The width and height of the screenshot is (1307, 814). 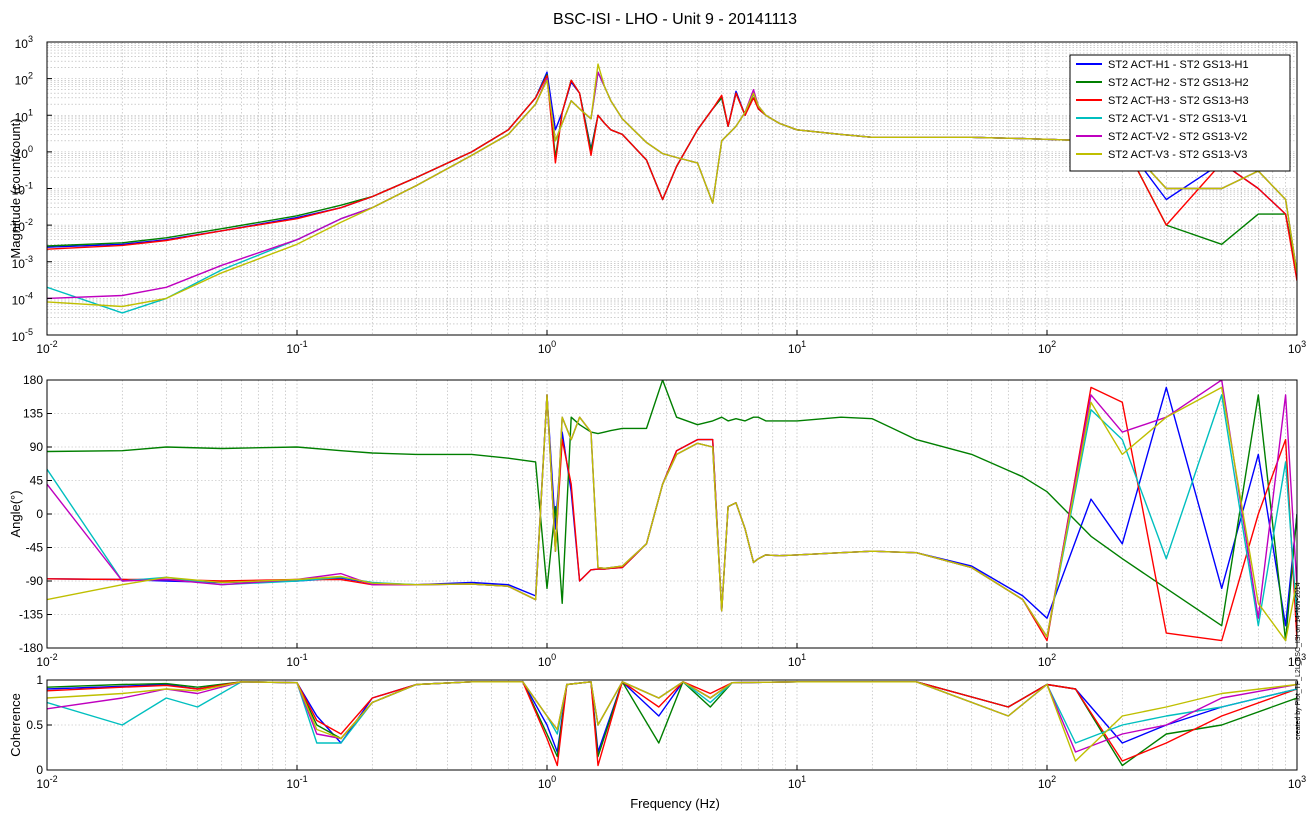 What do you see at coordinates (24, 115) in the screenshot?
I see `y-tick-label: 101` at bounding box center [24, 115].